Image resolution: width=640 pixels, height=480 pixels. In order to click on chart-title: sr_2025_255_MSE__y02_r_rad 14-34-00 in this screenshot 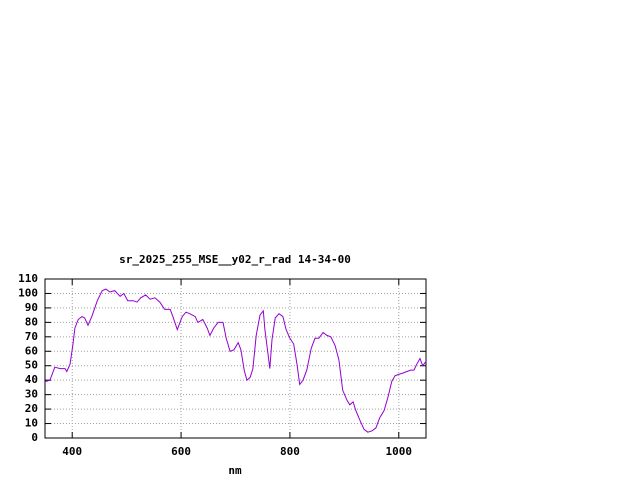, I will do `click(235, 259)`.